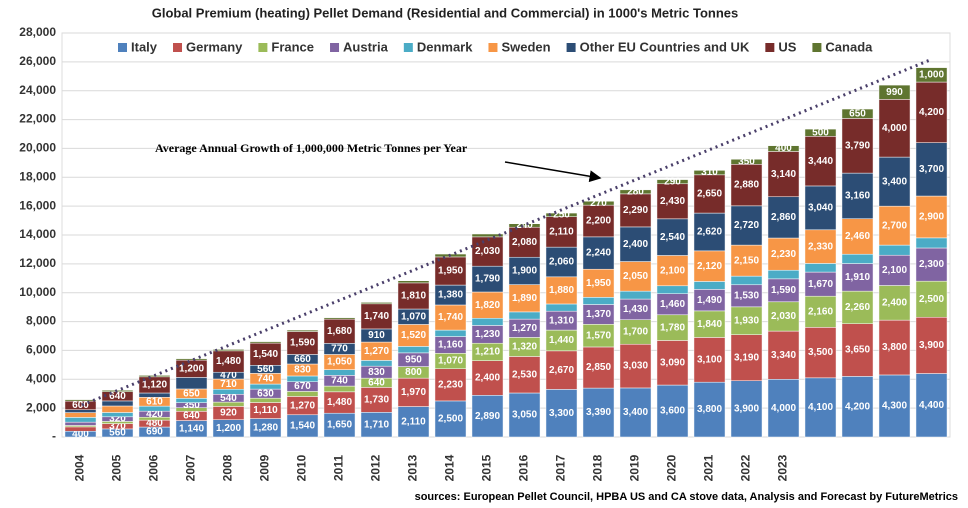 The height and width of the screenshot is (508, 968). What do you see at coordinates (931, 217) in the screenshot?
I see `data-label: 2,900` at bounding box center [931, 217].